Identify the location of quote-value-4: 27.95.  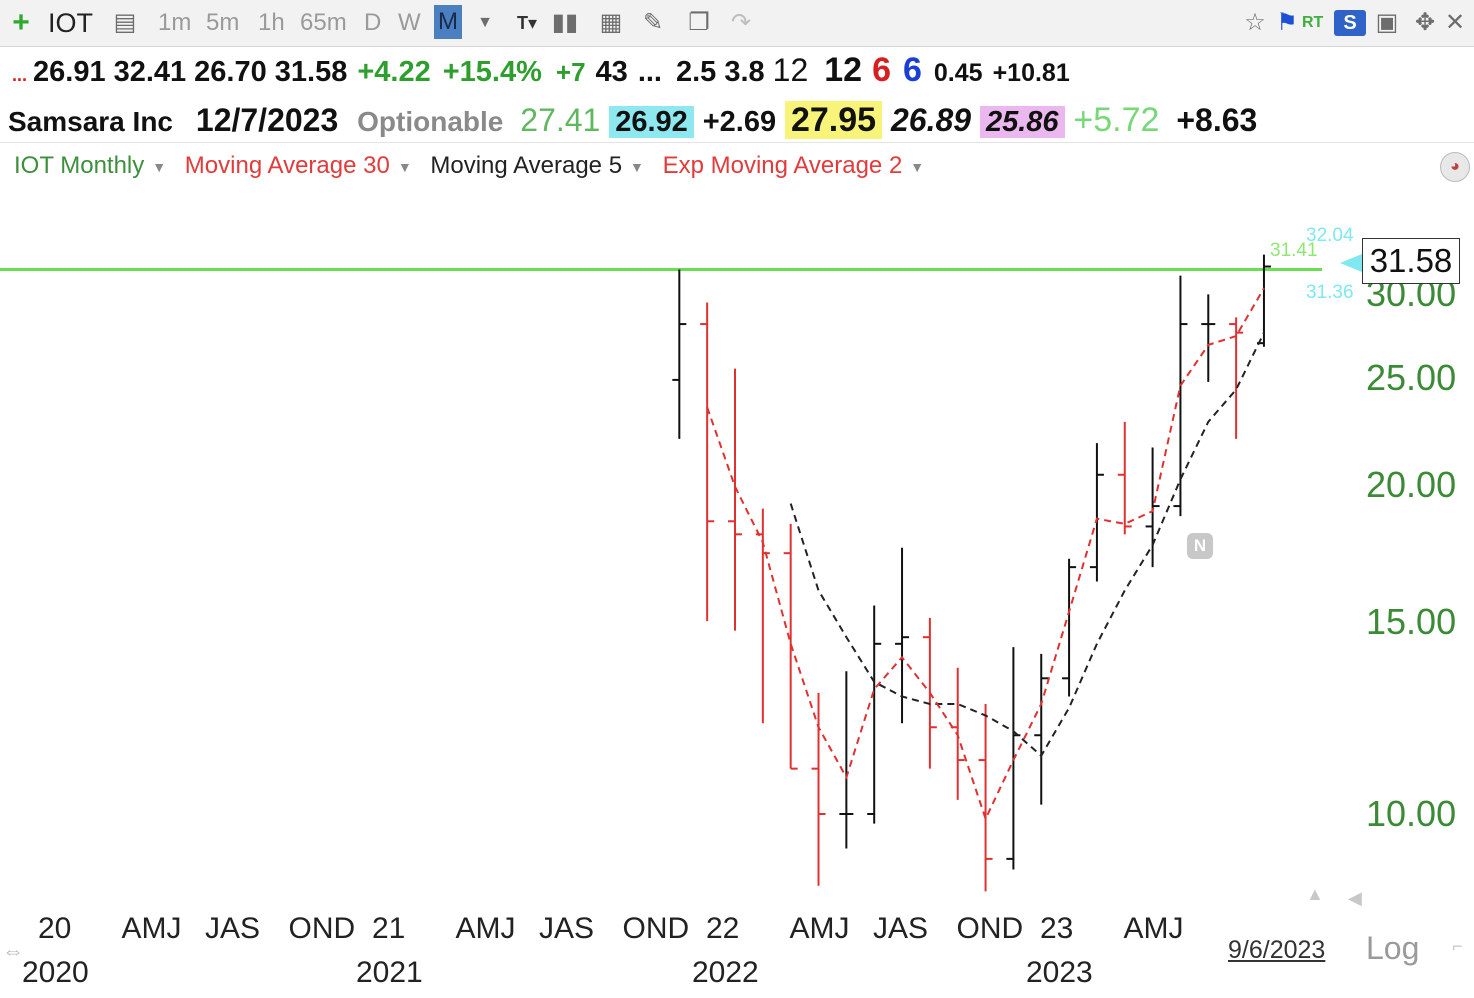
(833, 120).